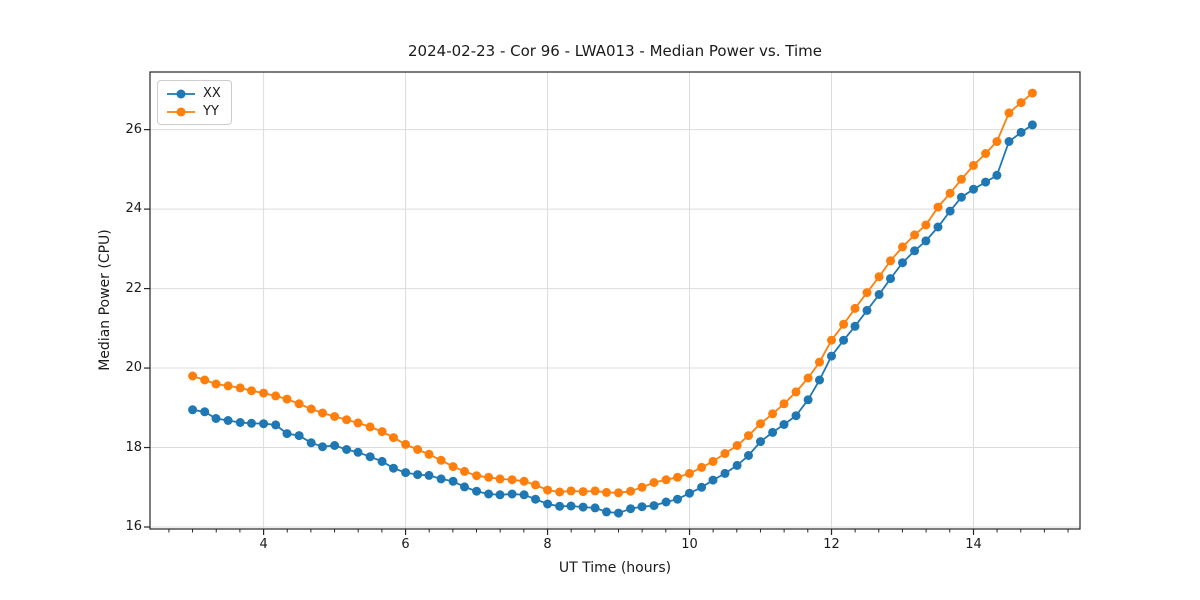  I want to click on y-tick-label: 20, so click(133, 368).